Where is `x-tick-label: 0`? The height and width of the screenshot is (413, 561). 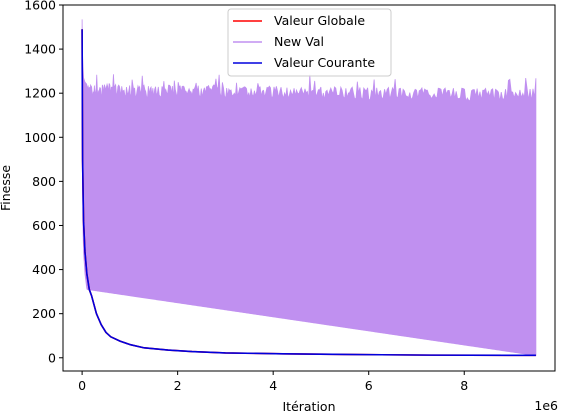
x-tick-label: 0 is located at coordinates (82, 385).